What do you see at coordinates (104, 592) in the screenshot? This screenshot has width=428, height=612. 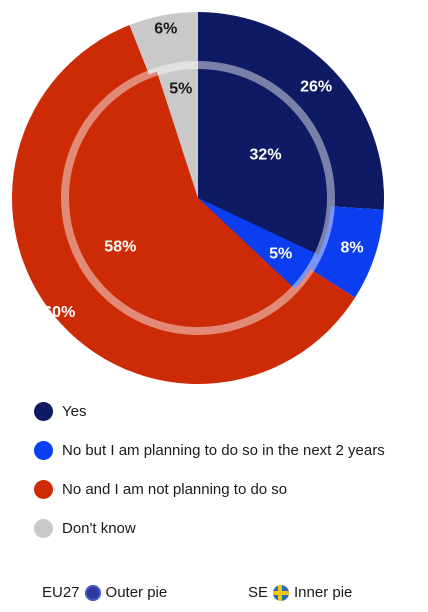 I see `outer-pie-key: EU27 Outer pie` at bounding box center [104, 592].